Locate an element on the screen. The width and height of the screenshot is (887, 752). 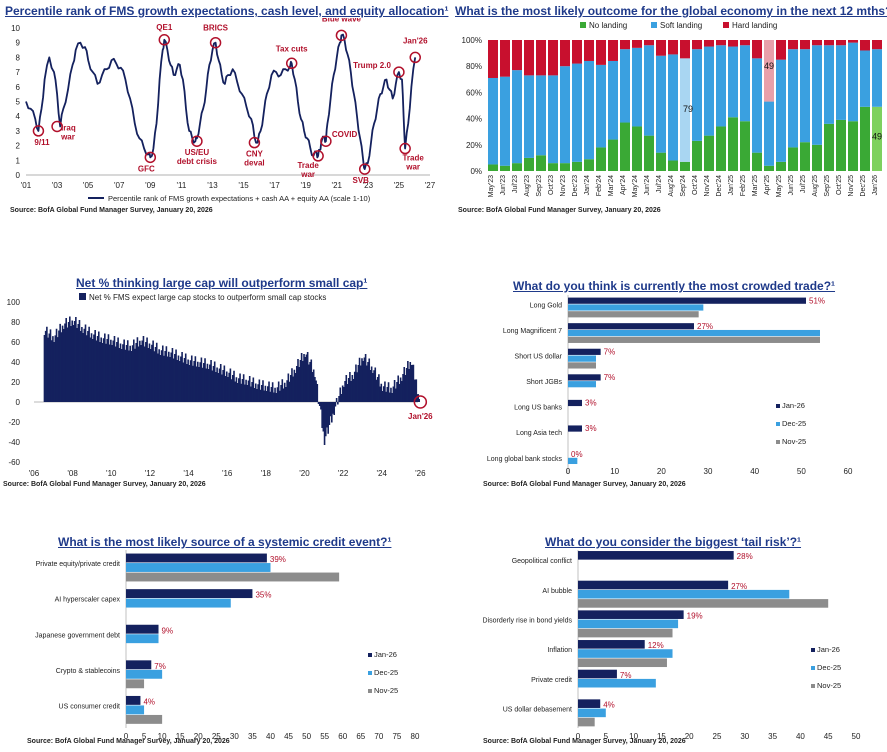
x-tick-label: Dec'23 is located at coordinates (575, 186).